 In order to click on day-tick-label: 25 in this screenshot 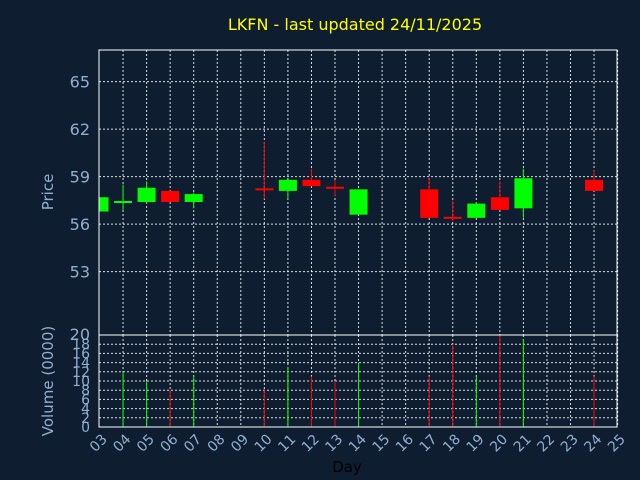, I will do `click(617, 444)`.